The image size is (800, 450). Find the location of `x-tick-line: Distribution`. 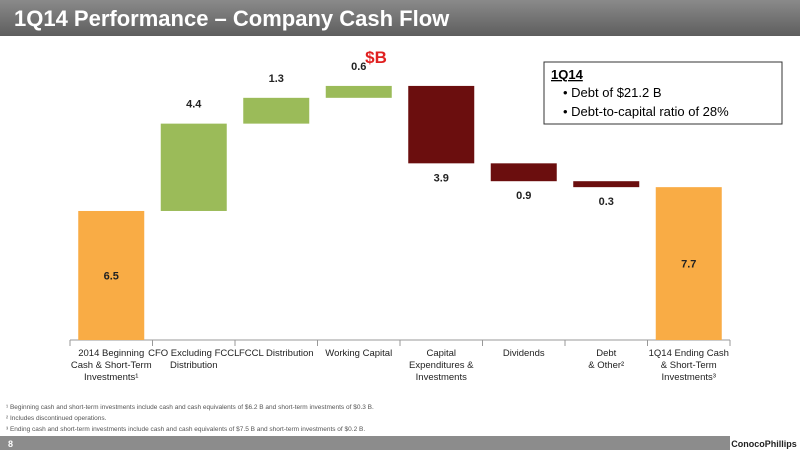

x-tick-line: Distribution is located at coordinates (194, 365).